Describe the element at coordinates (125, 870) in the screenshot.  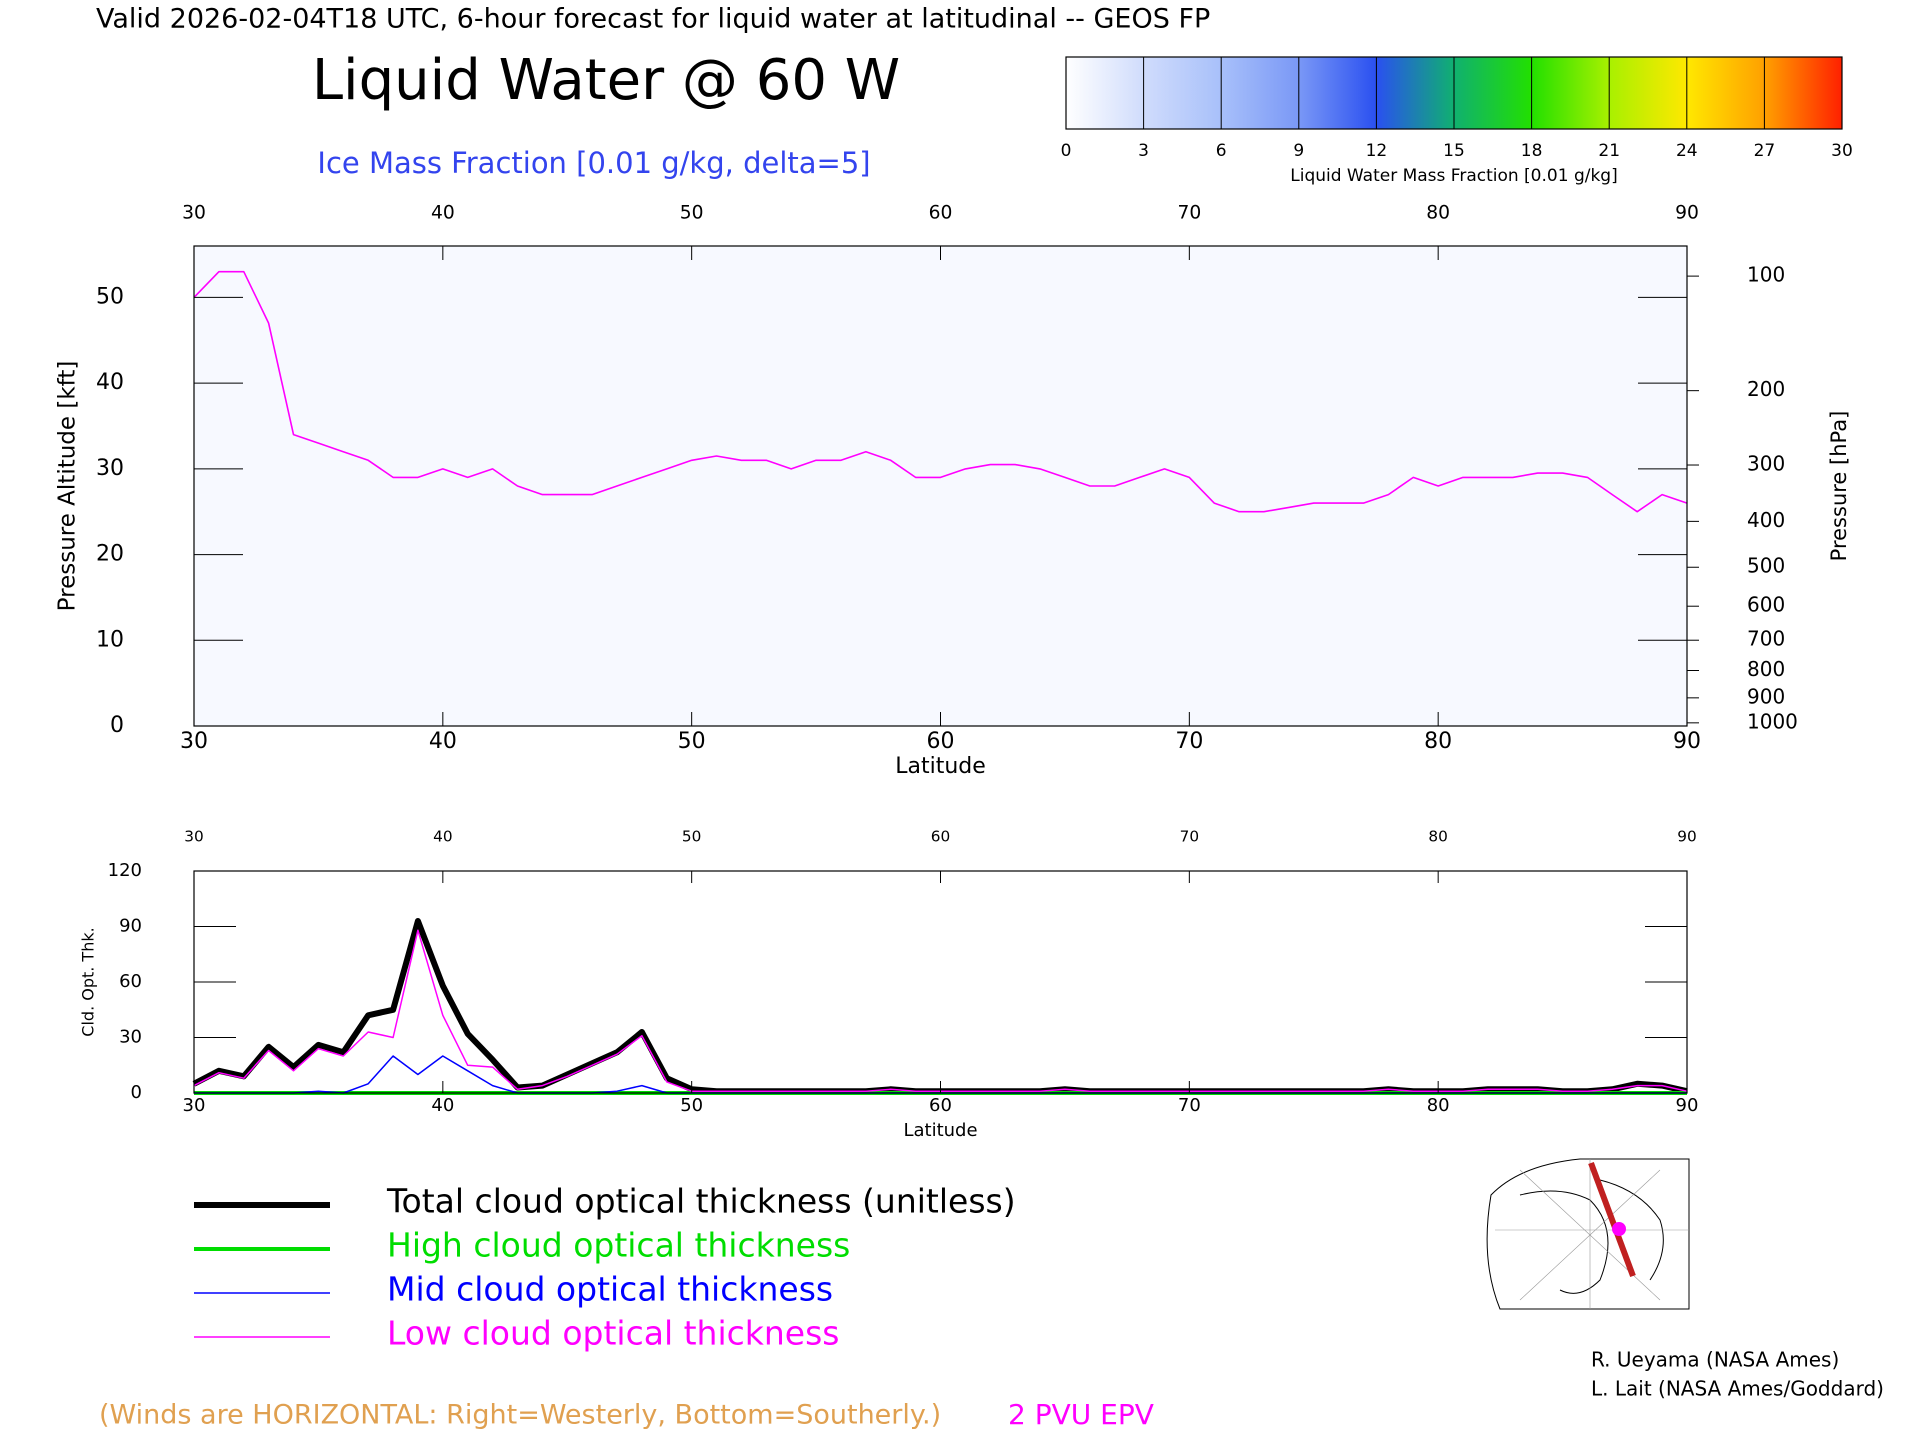
I see `y-tick-label: 120` at that location.